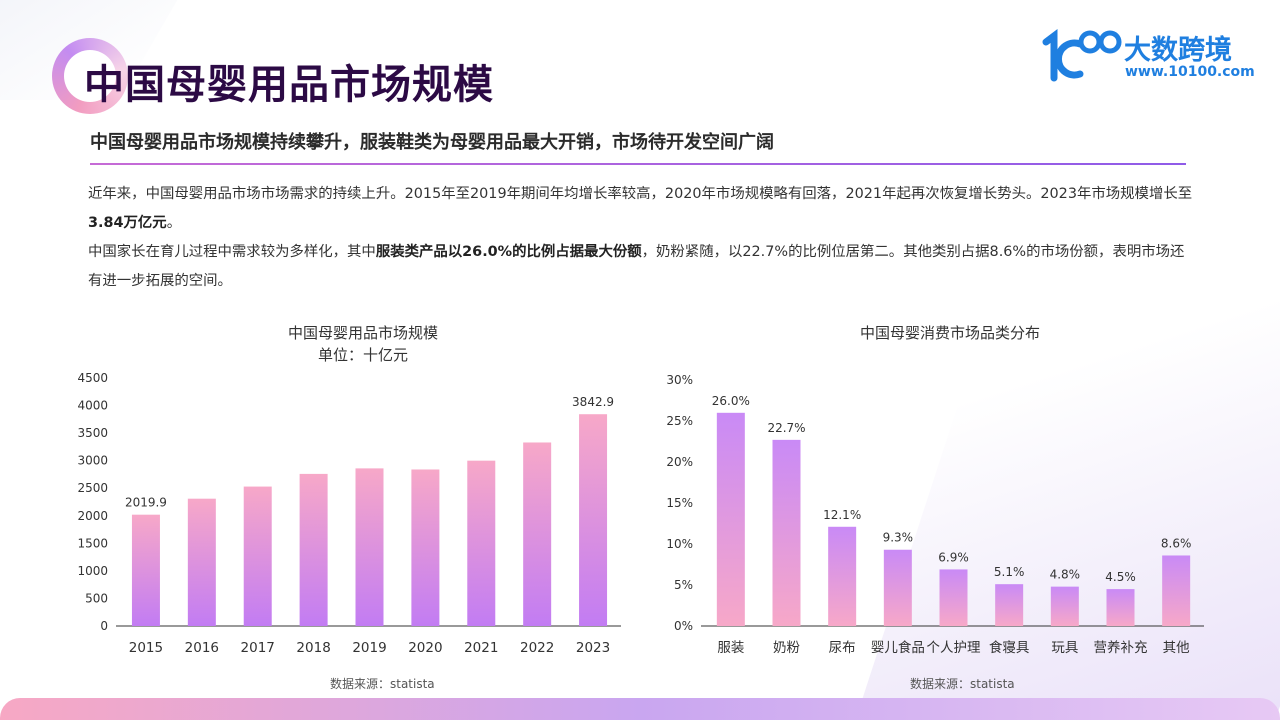  I want to click on subtitle-divider, so click(638, 164).